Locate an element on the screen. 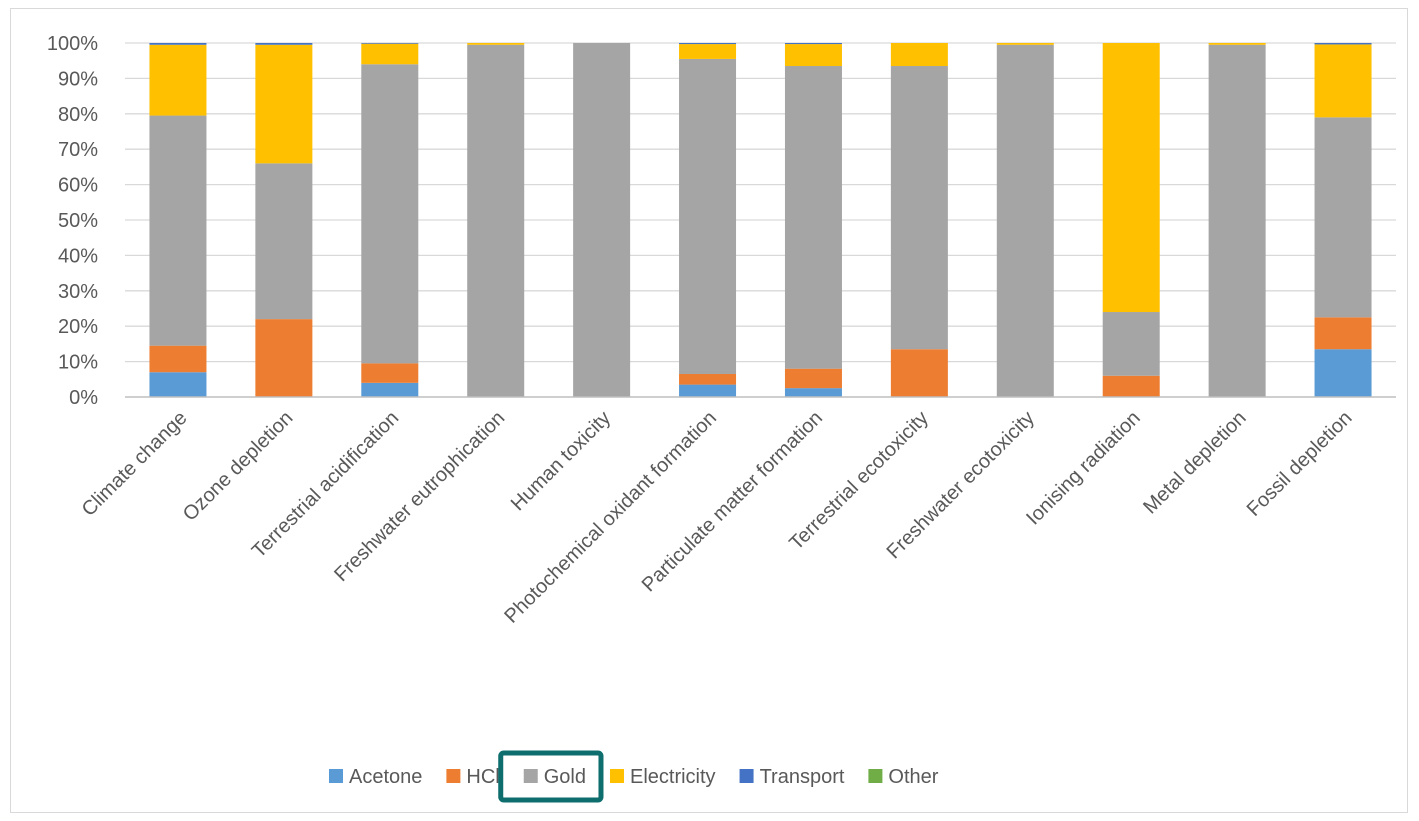  y-tick-label: 60% is located at coordinates (78, 186).